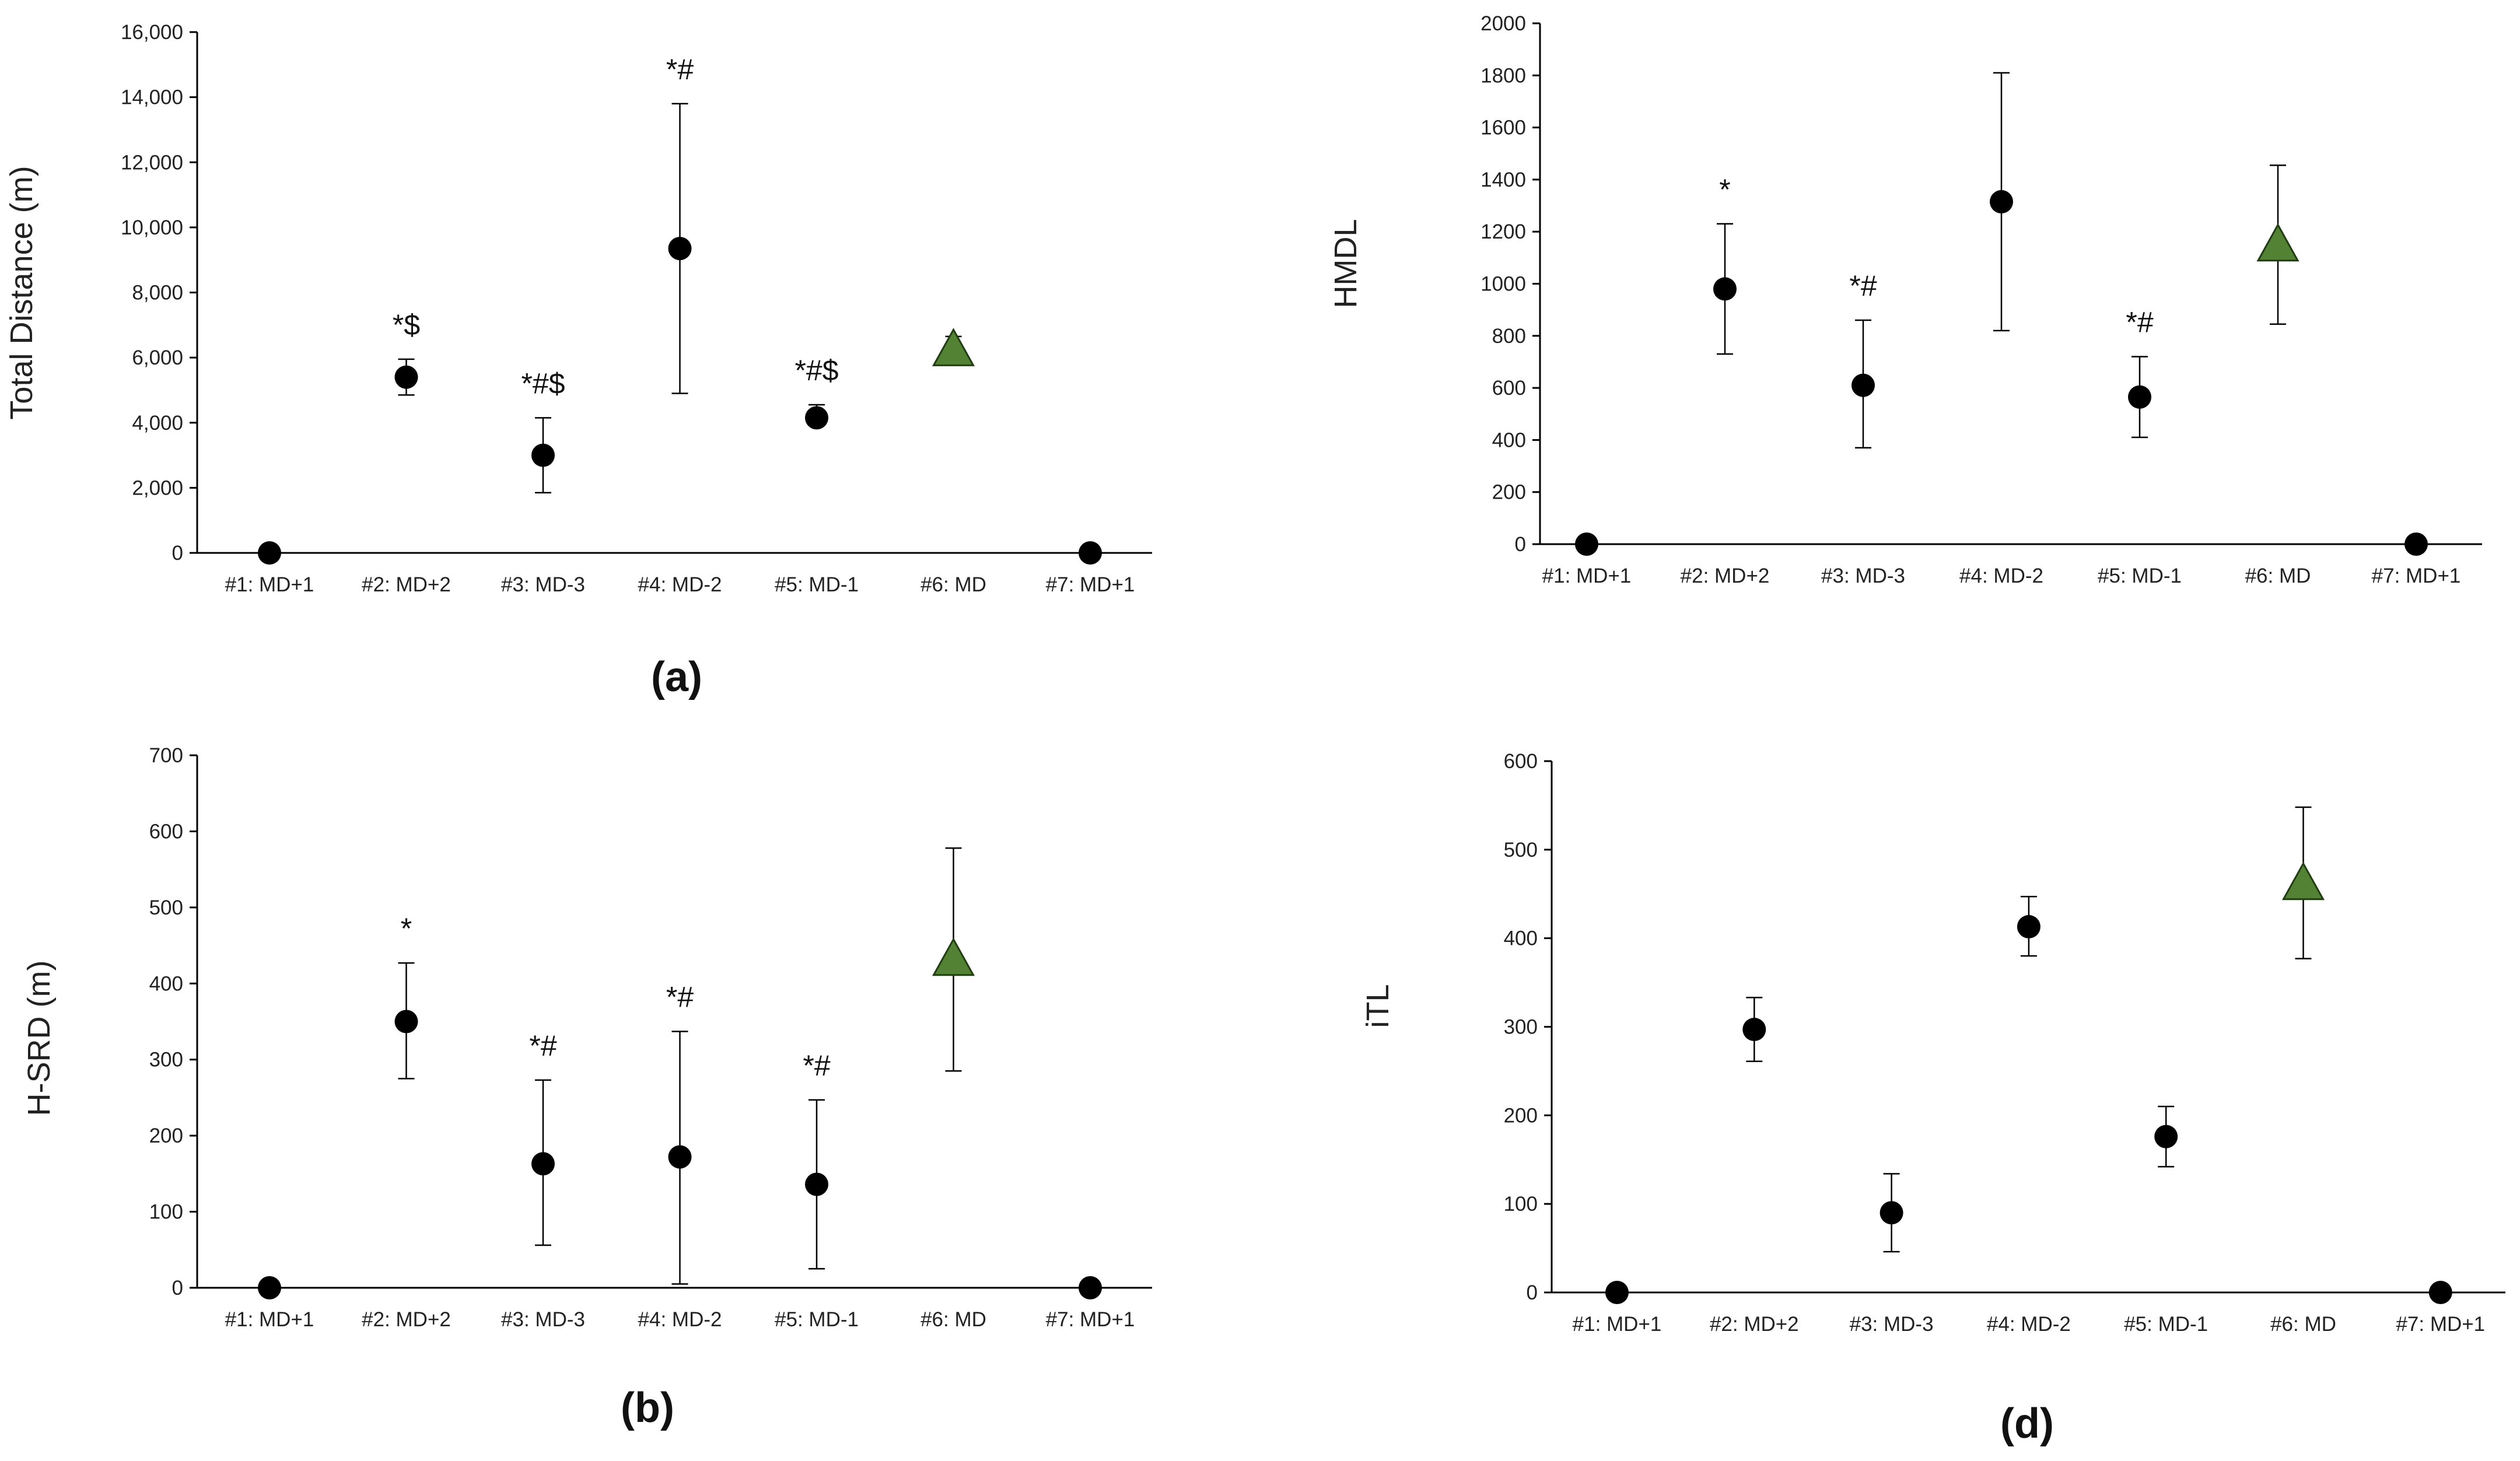 The height and width of the screenshot is (1461, 2520). What do you see at coordinates (1503, 231) in the screenshot?
I see `y-tick-label: 1200` at bounding box center [1503, 231].